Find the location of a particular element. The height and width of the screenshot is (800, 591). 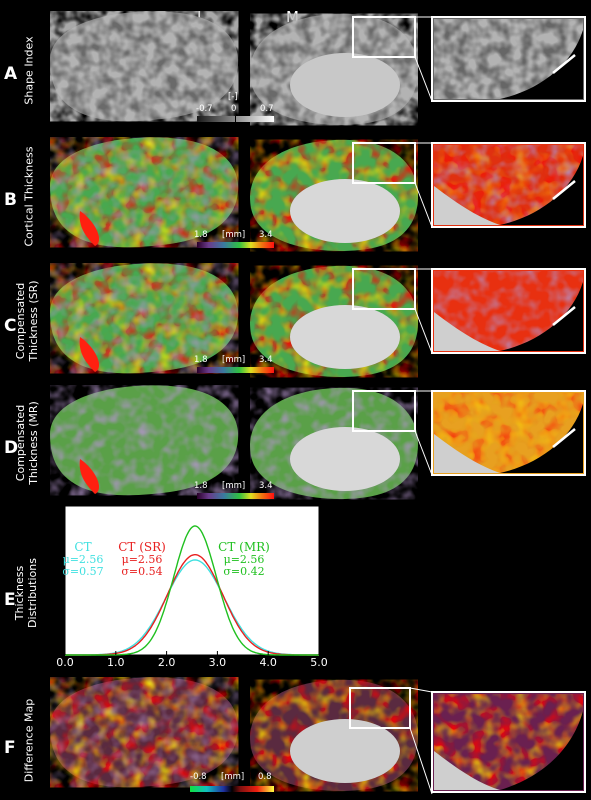

panel-letter-e: E is located at coordinates (10, 600).